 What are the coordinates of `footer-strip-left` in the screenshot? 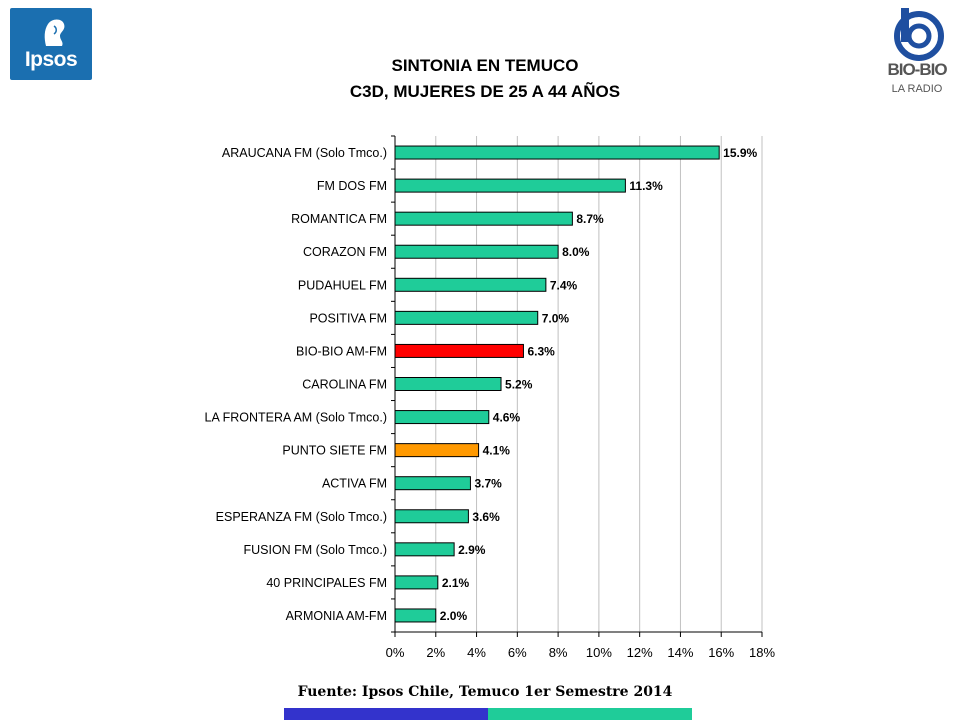 It's located at (386, 714).